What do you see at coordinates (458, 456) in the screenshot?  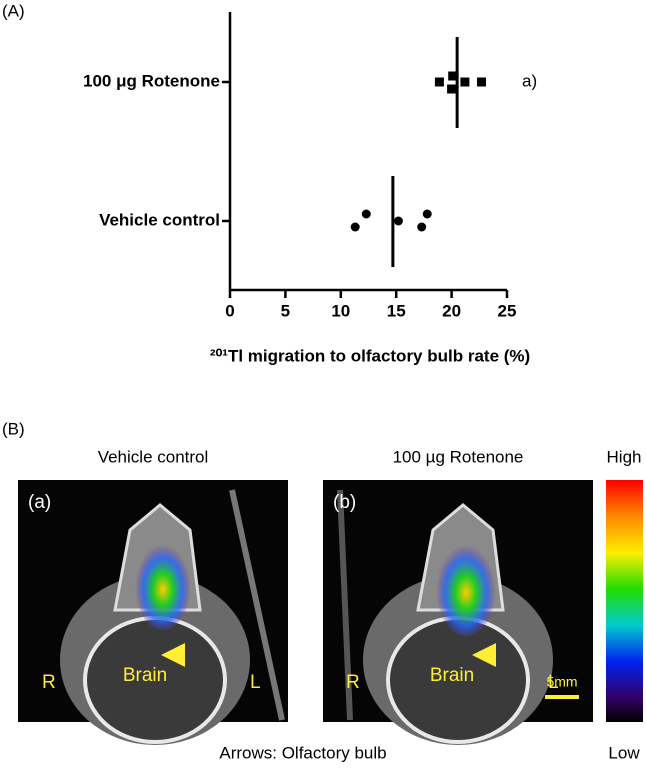 I see `image-title: 100 µg Rotenone` at bounding box center [458, 456].